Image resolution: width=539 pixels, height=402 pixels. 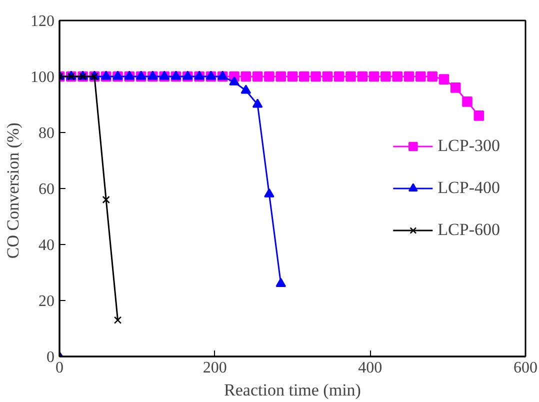 What do you see at coordinates (46, 245) in the screenshot?
I see `y-tick-label: 40` at bounding box center [46, 245].